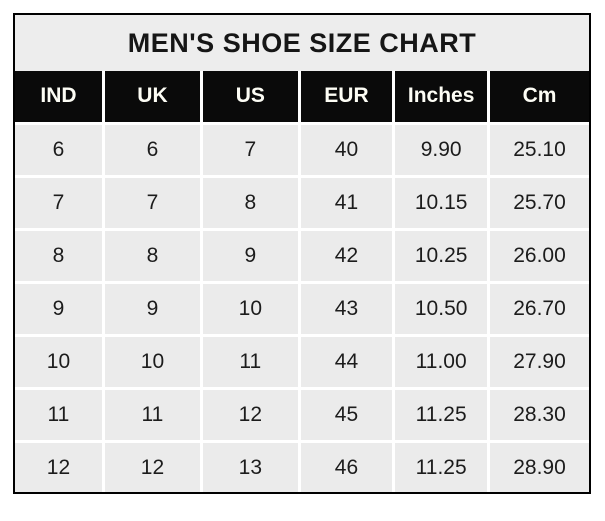 The width and height of the screenshot is (605, 521). What do you see at coordinates (59, 149) in the screenshot?
I see `cell-ind: 6` at bounding box center [59, 149].